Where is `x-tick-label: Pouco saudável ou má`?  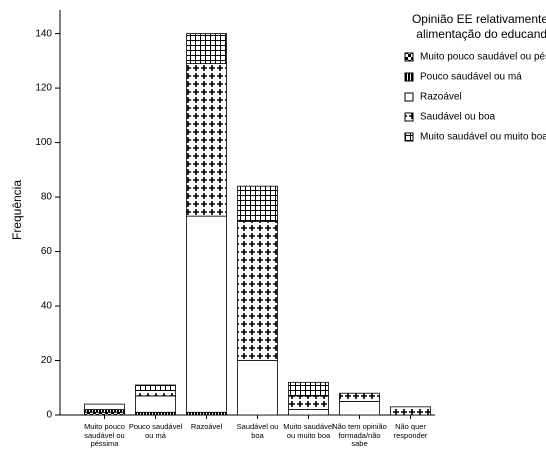
x-tick-label: Pouco saudável ou má is located at coordinates (155, 431).